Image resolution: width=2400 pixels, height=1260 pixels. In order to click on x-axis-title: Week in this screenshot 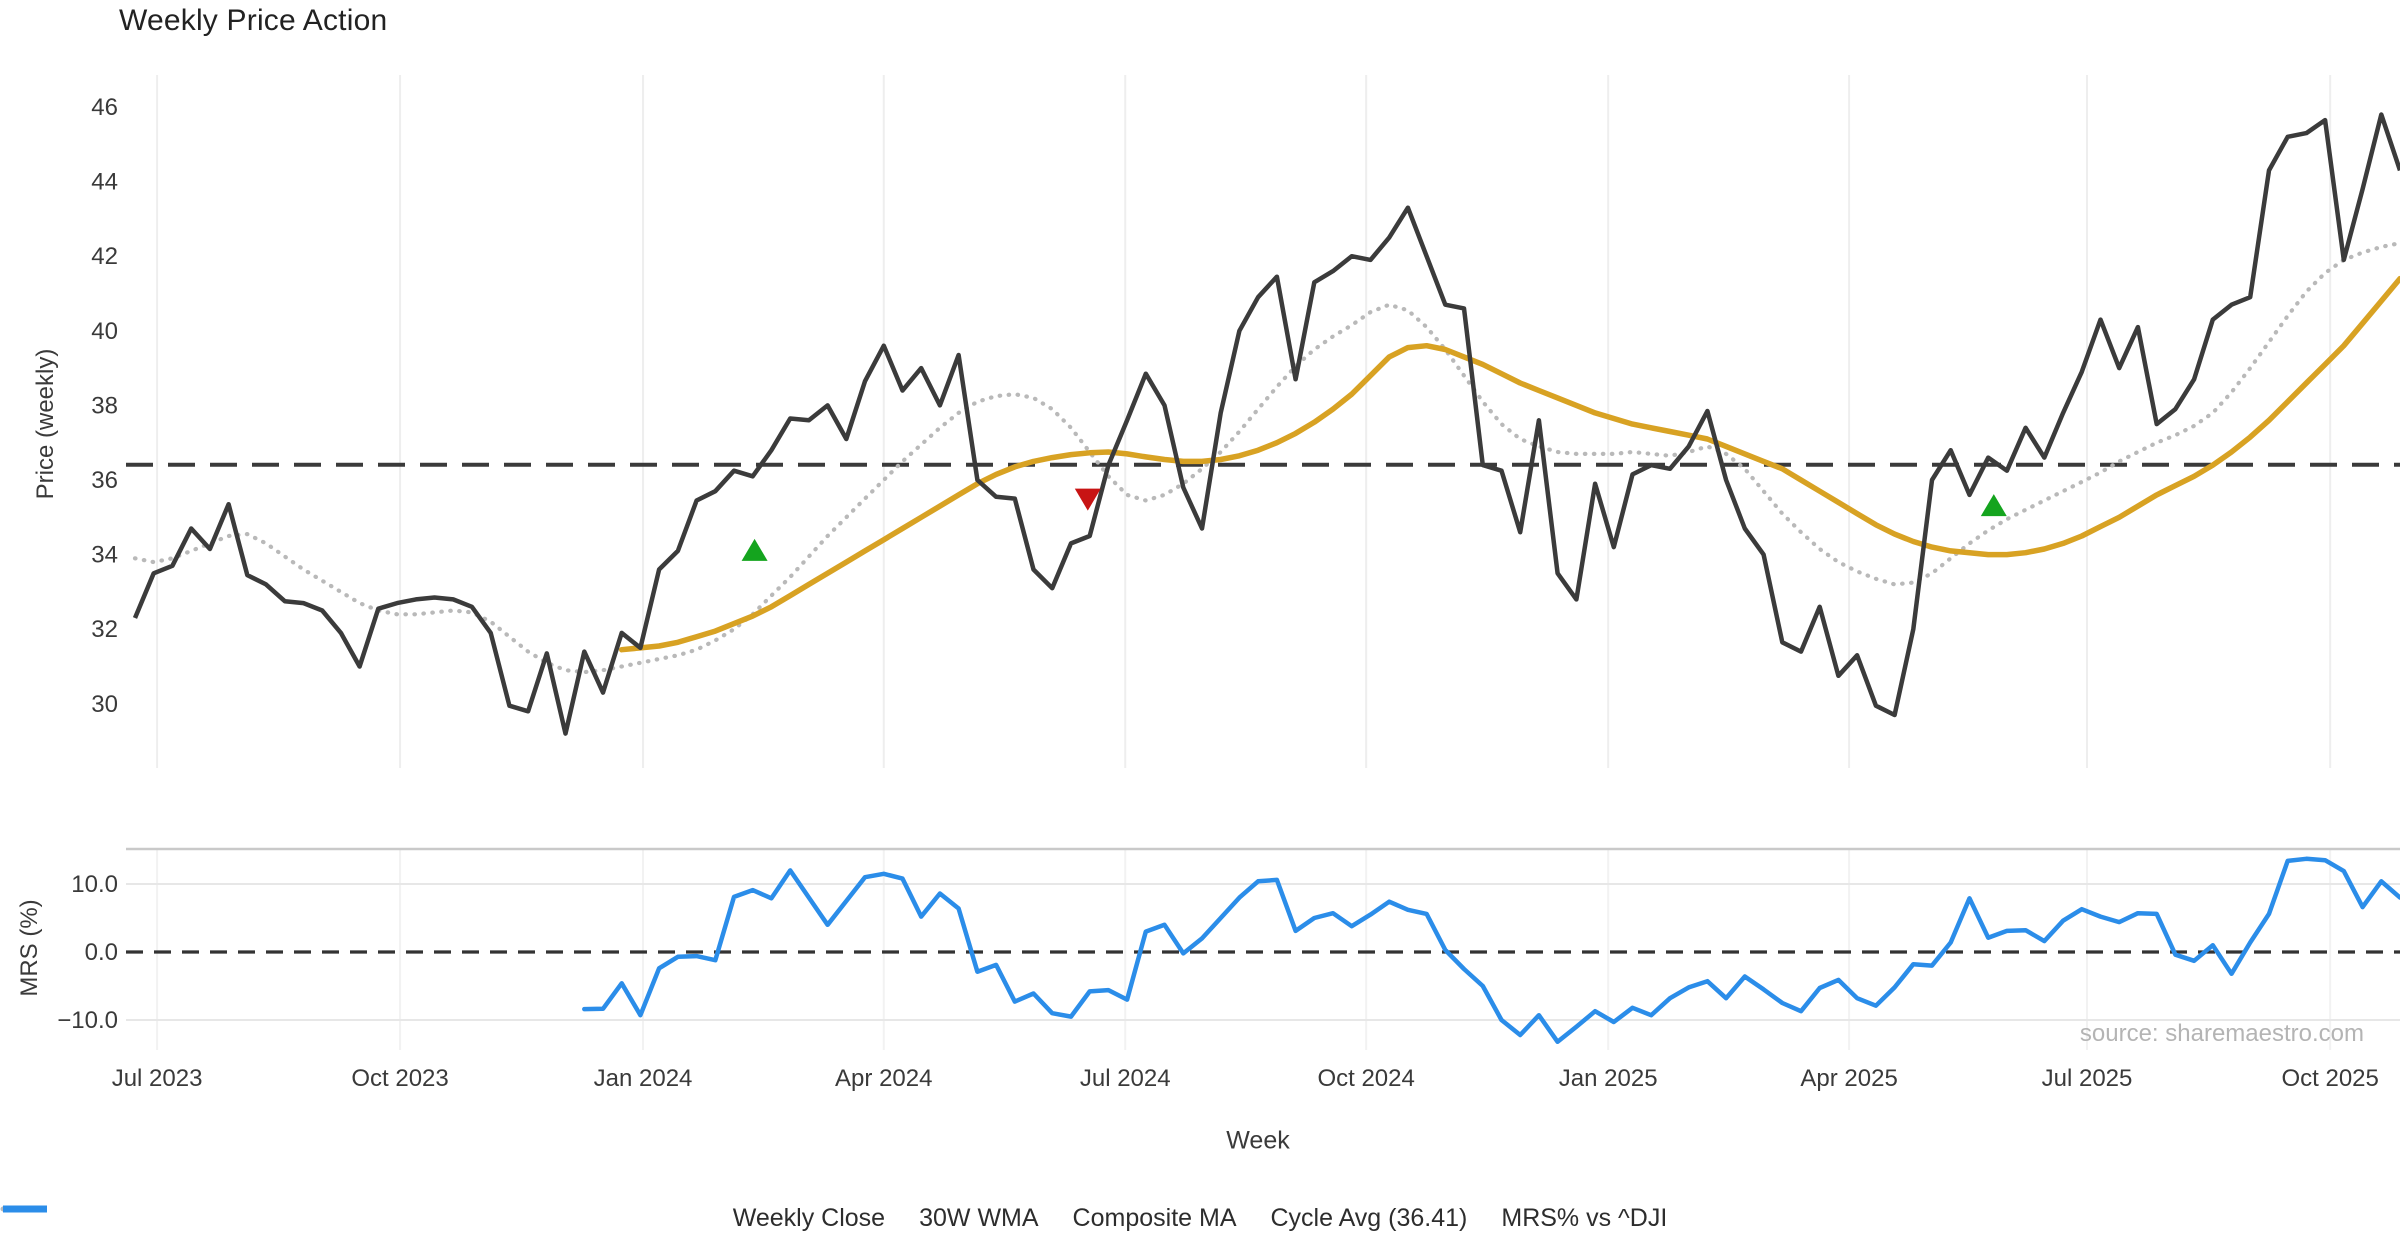, I will do `click(1258, 1140)`.